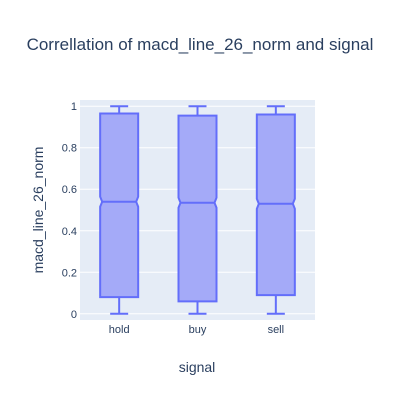 This screenshot has width=400, height=400. Describe the element at coordinates (74, 315) in the screenshot. I see `y-tick-label: 0` at that location.